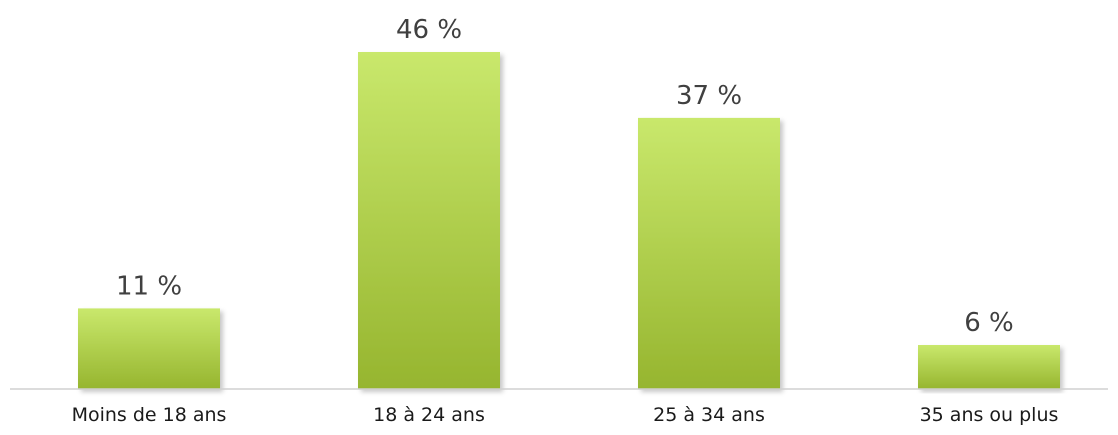  Describe the element at coordinates (989, 323) in the screenshot. I see `data-label-4: 6 %` at that location.